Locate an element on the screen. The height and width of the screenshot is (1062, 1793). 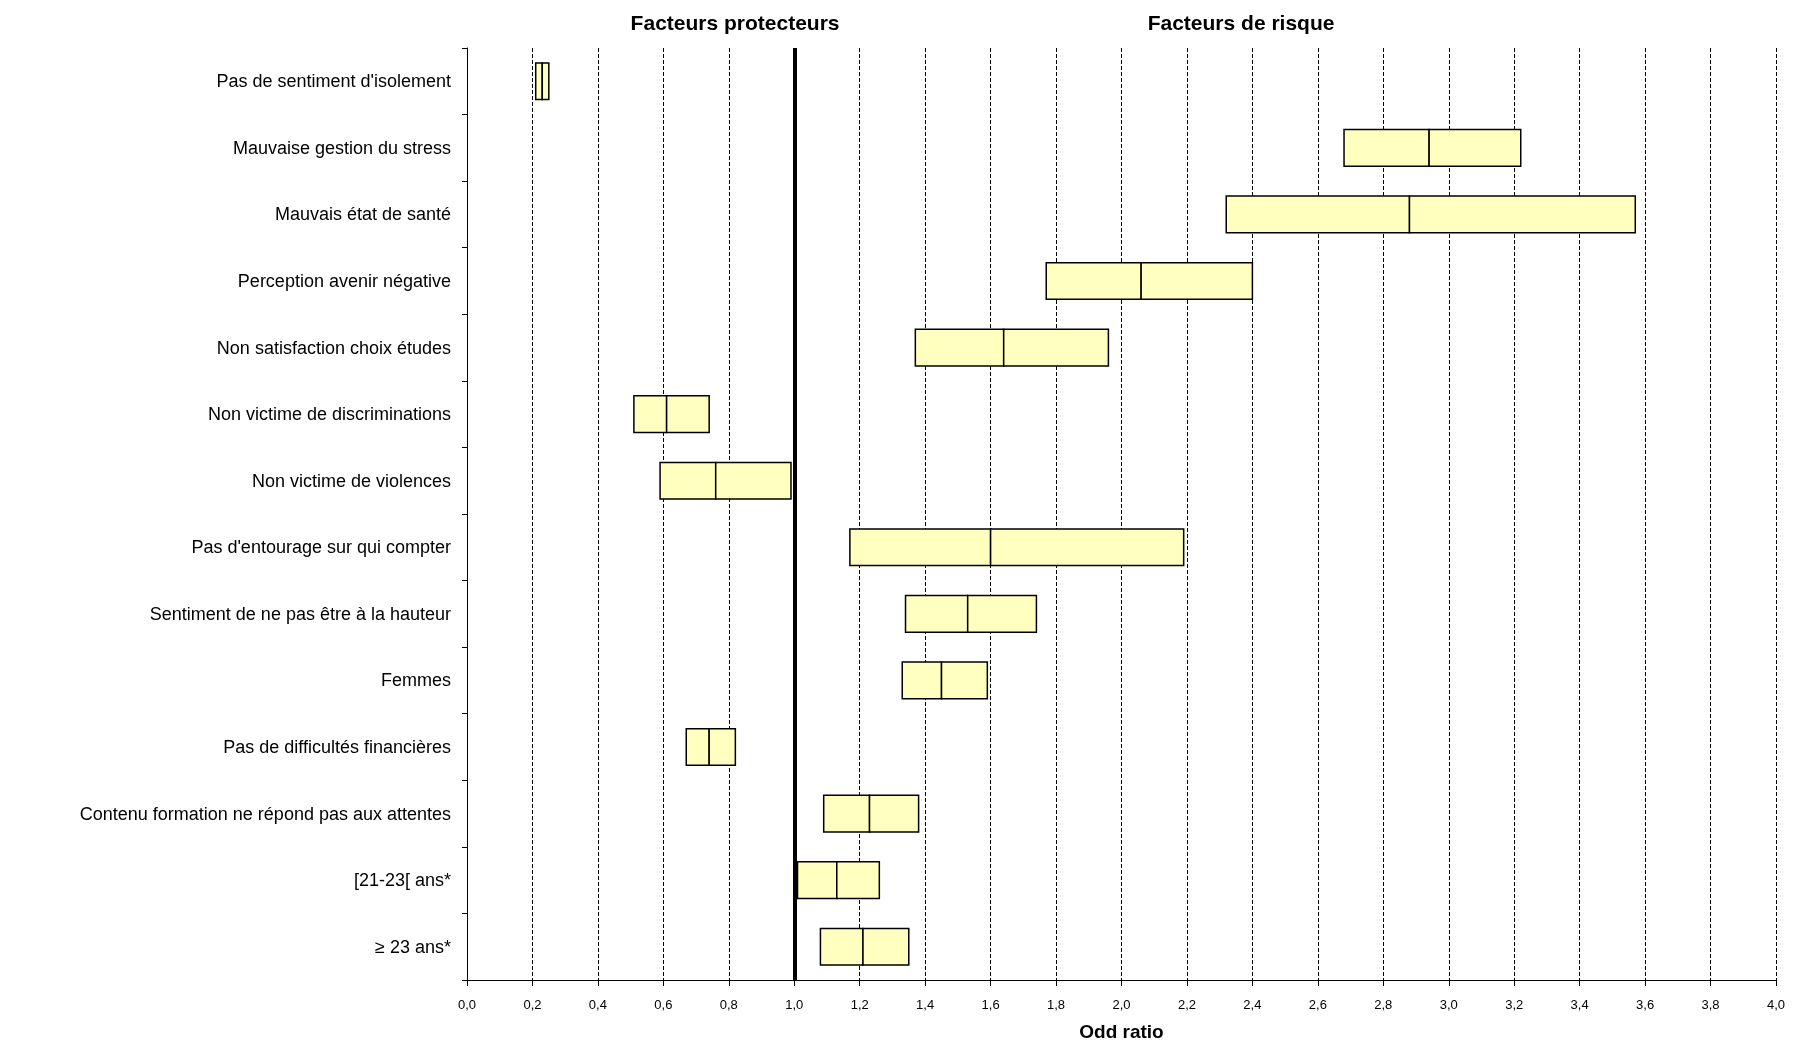
y-tick-label: Non victime de discriminations is located at coordinates (329, 414).